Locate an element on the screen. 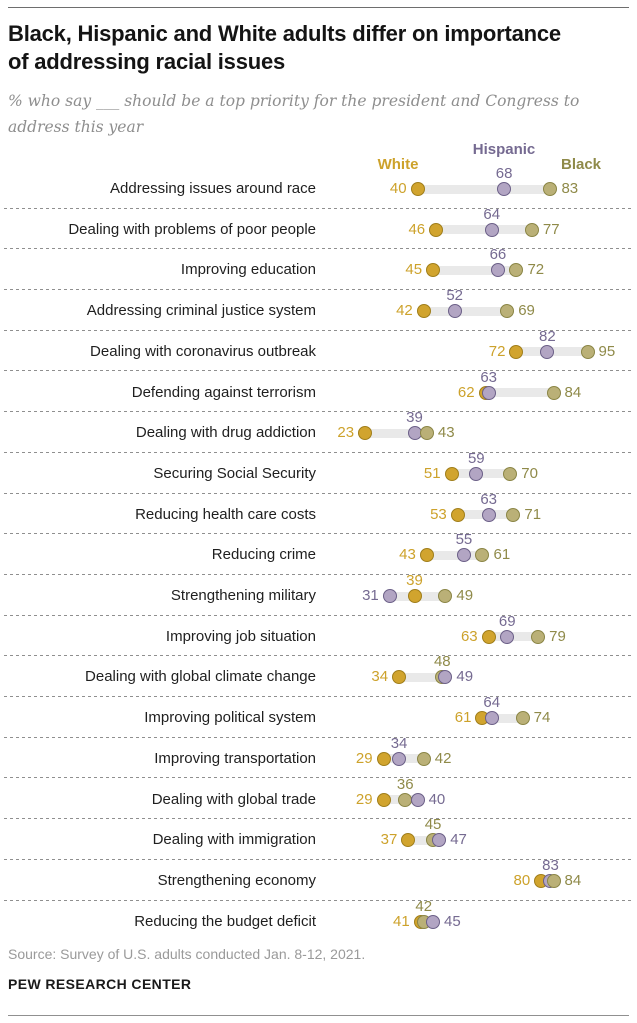 The height and width of the screenshot is (1023, 637). value-label-white: 63 is located at coordinates (469, 636).